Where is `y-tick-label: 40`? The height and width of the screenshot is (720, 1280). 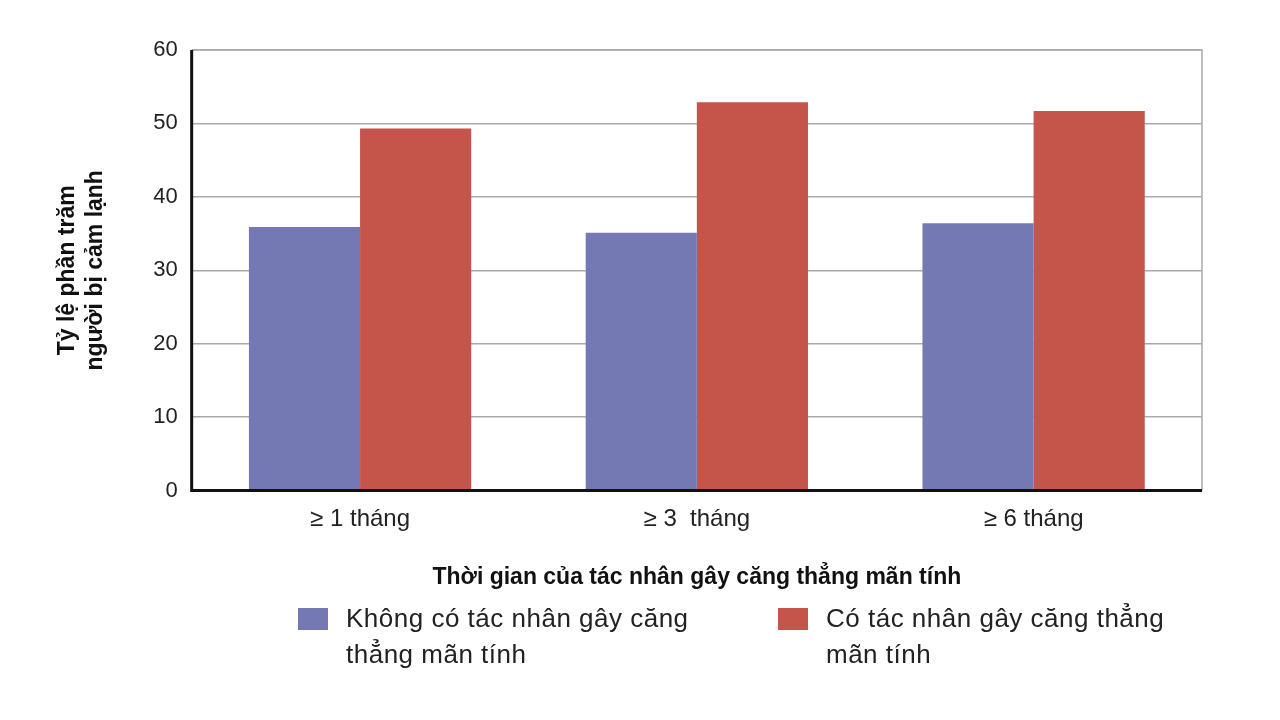
y-tick-label: 40 is located at coordinates (165, 195).